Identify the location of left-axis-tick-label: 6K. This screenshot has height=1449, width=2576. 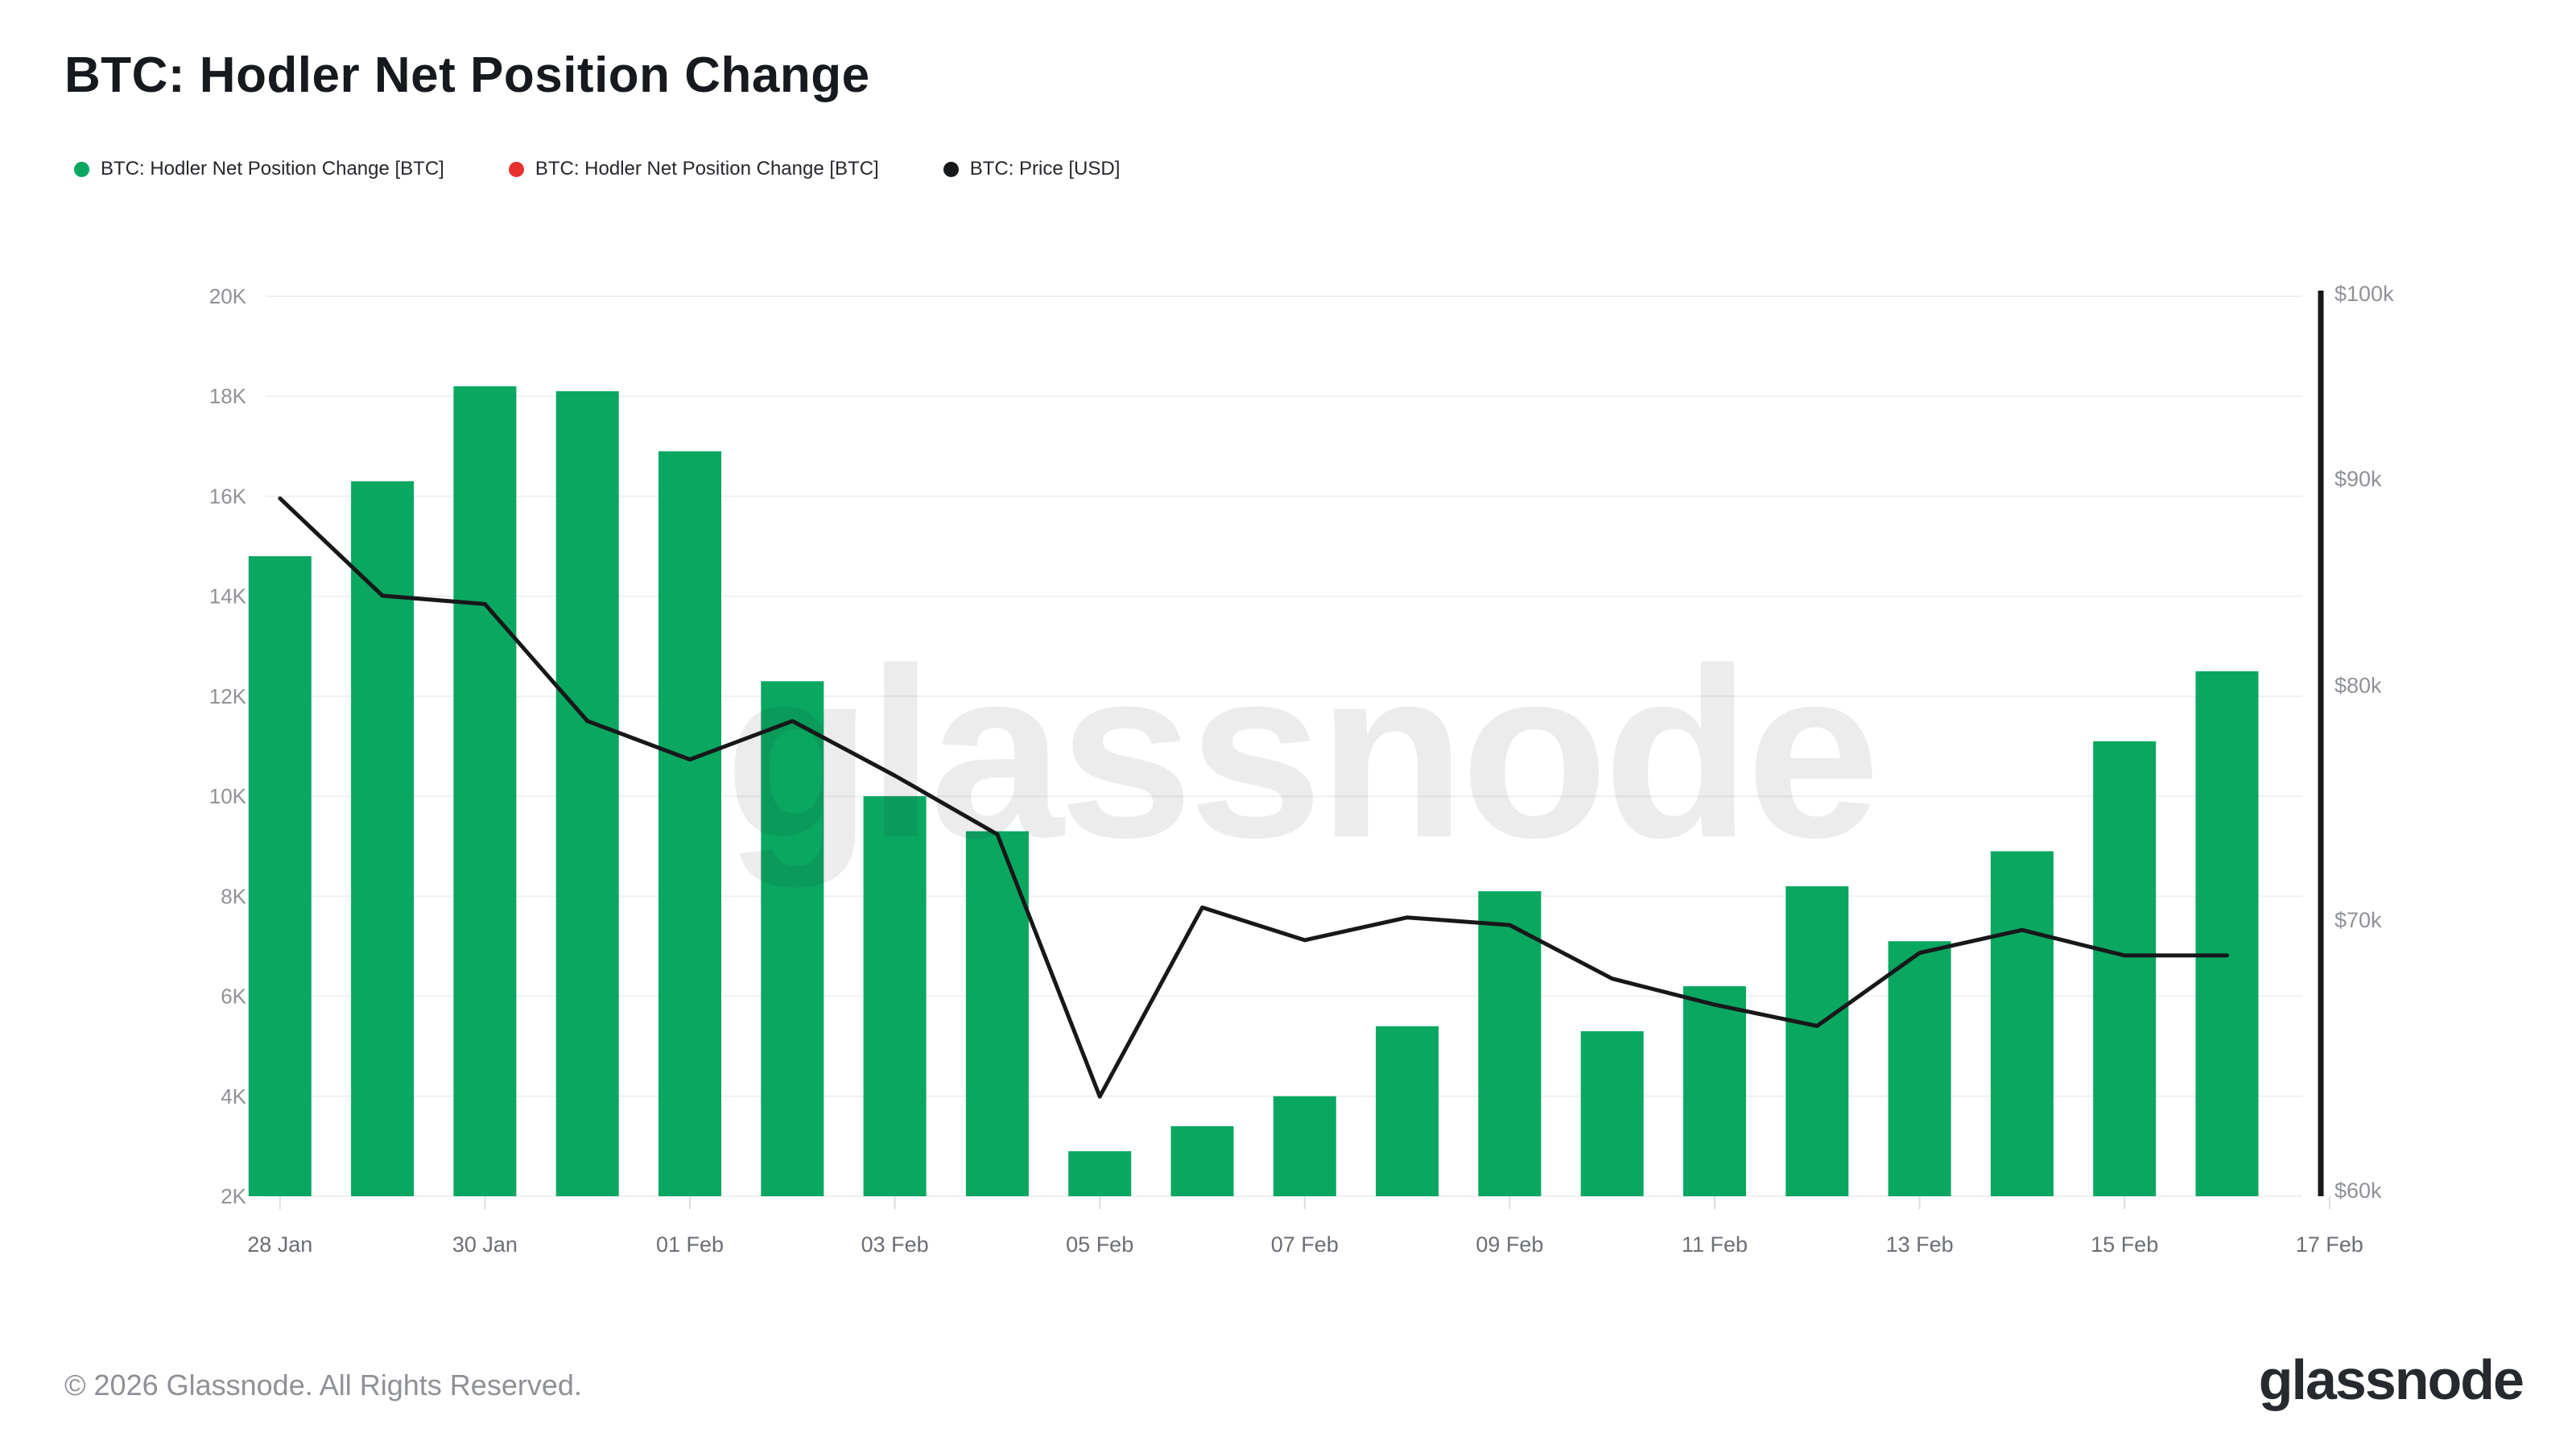
(233, 997).